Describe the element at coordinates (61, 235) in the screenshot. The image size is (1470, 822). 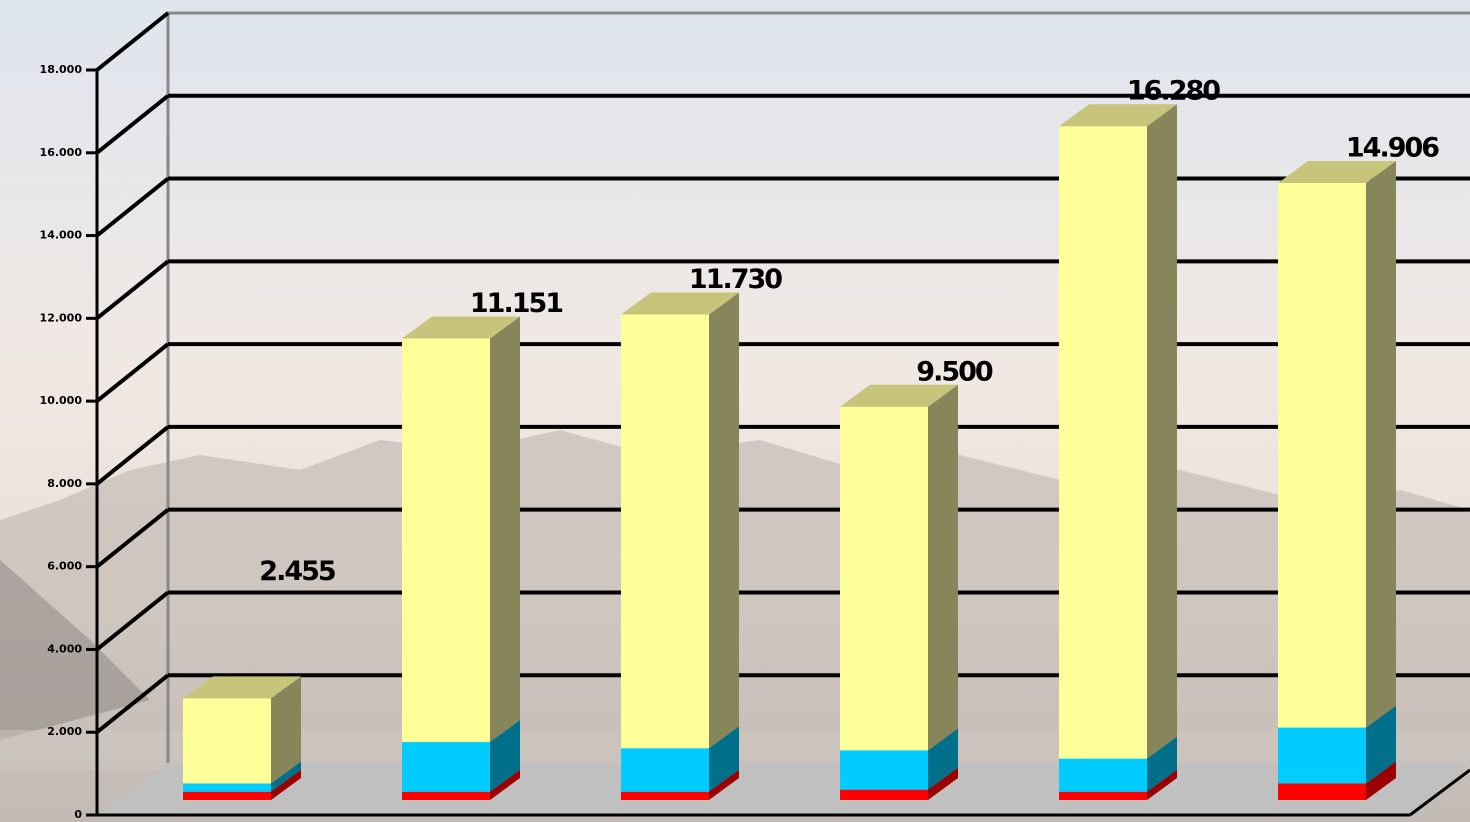
I see `y-tick-label: 14.000` at that location.